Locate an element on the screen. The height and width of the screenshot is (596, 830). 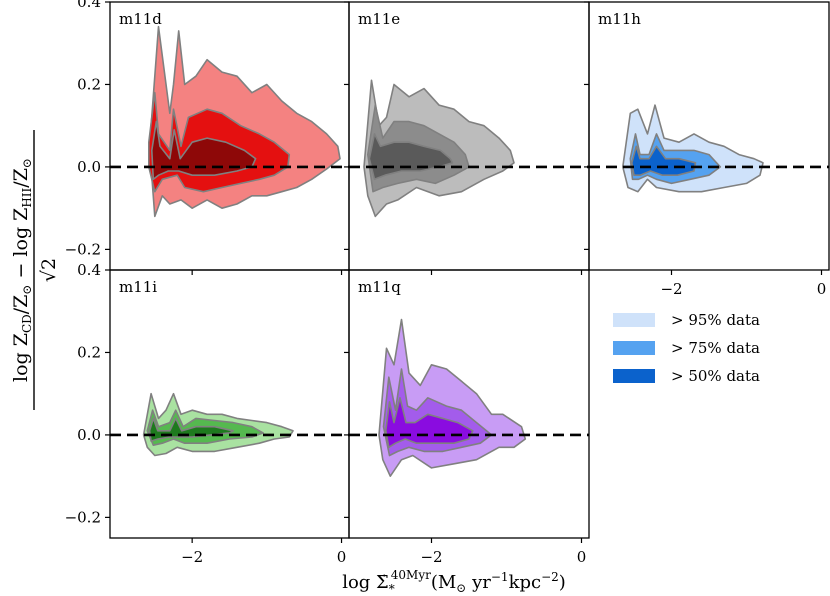
y-axis-label: log ZCD/Z⊙ − log ZHII/Z⊙ √2 is located at coordinates (35, 270).